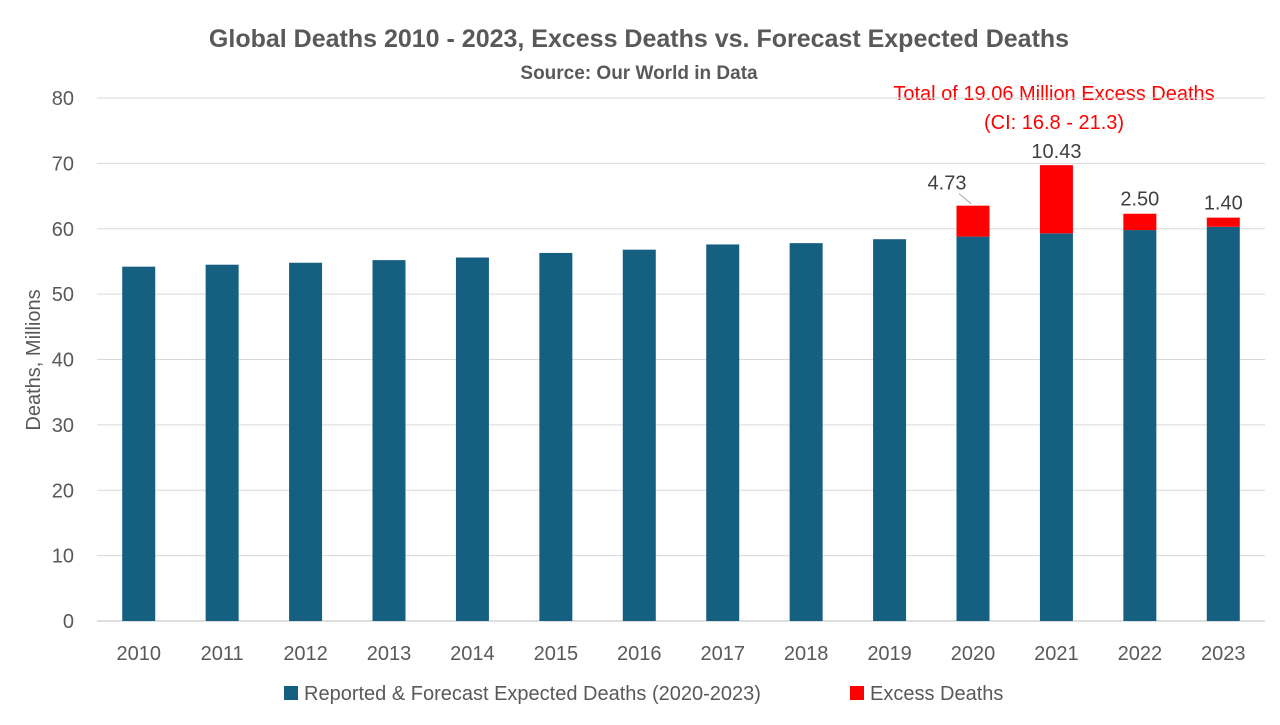  What do you see at coordinates (222, 442) in the screenshot?
I see `expected-deaths-bar-2011` at bounding box center [222, 442].